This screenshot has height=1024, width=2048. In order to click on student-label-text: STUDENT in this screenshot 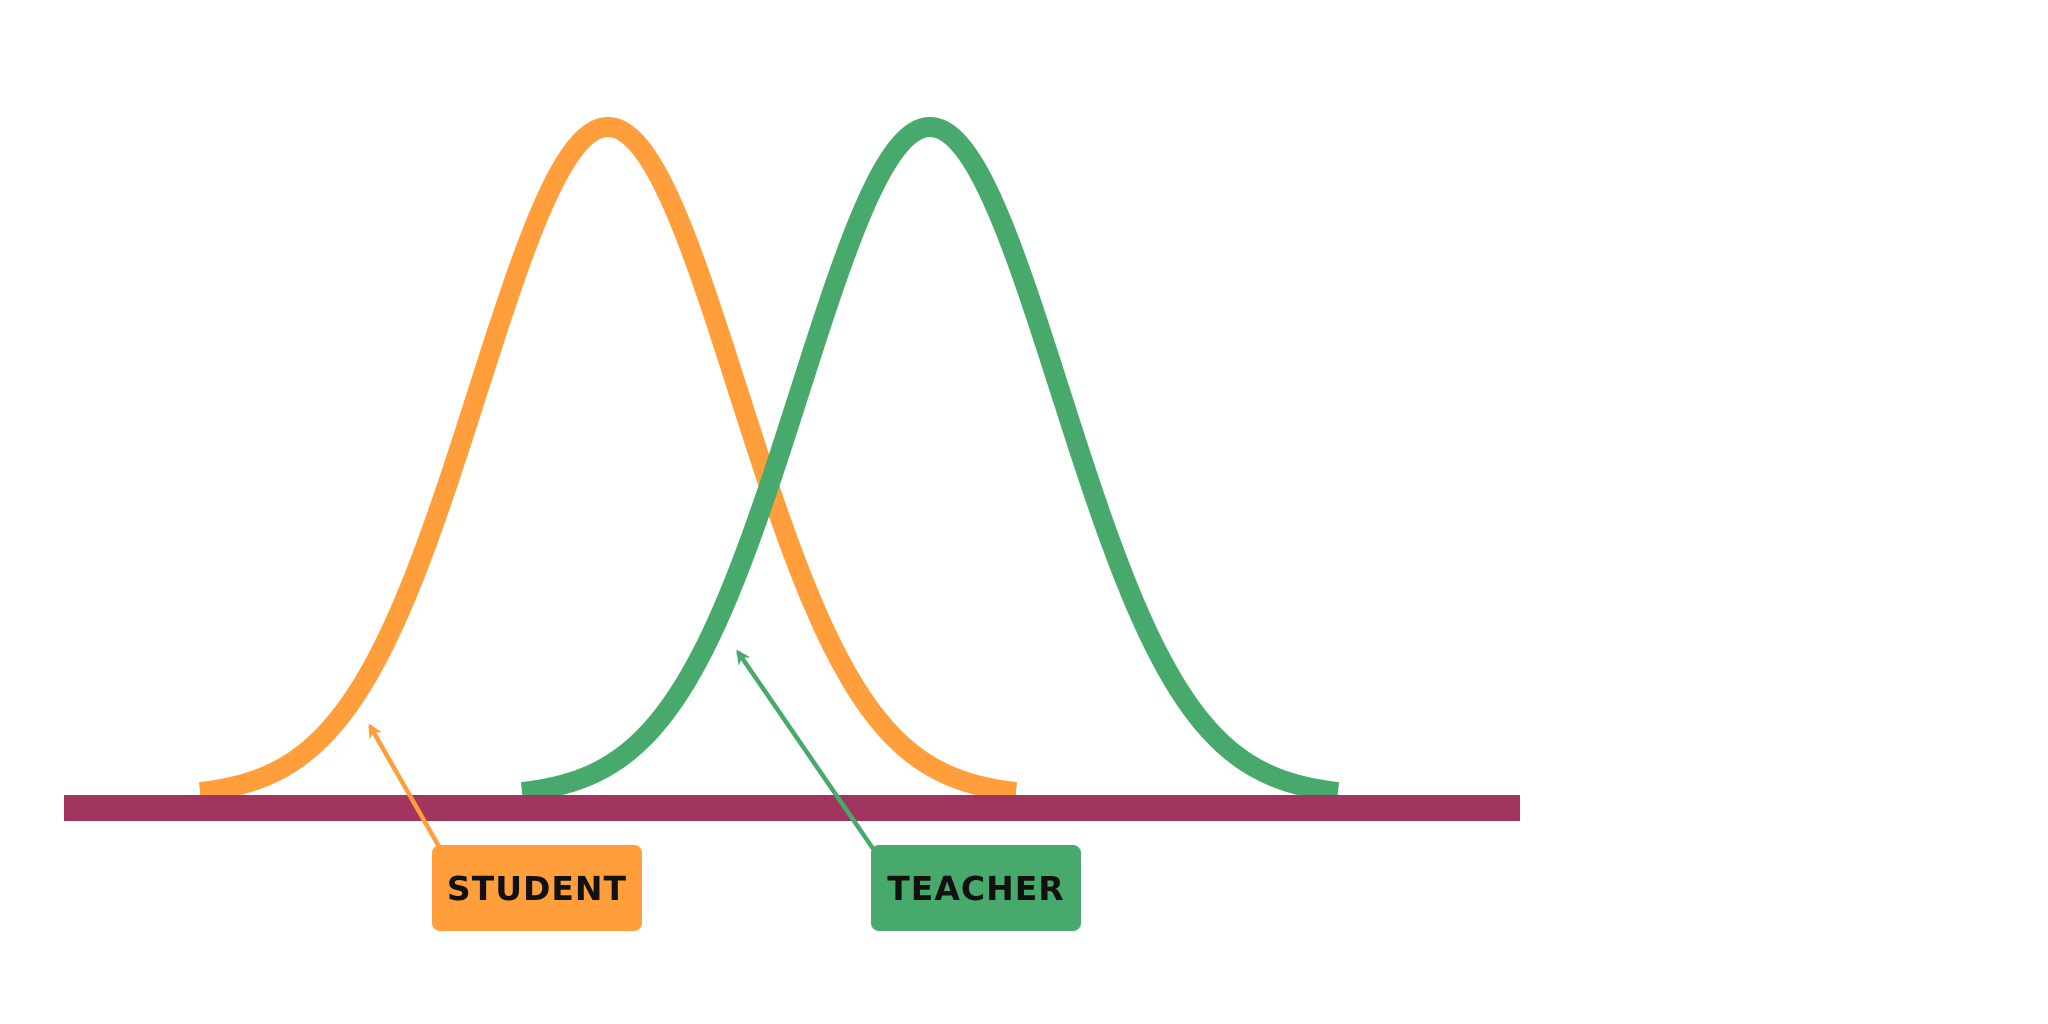, I will do `click(537, 888)`.